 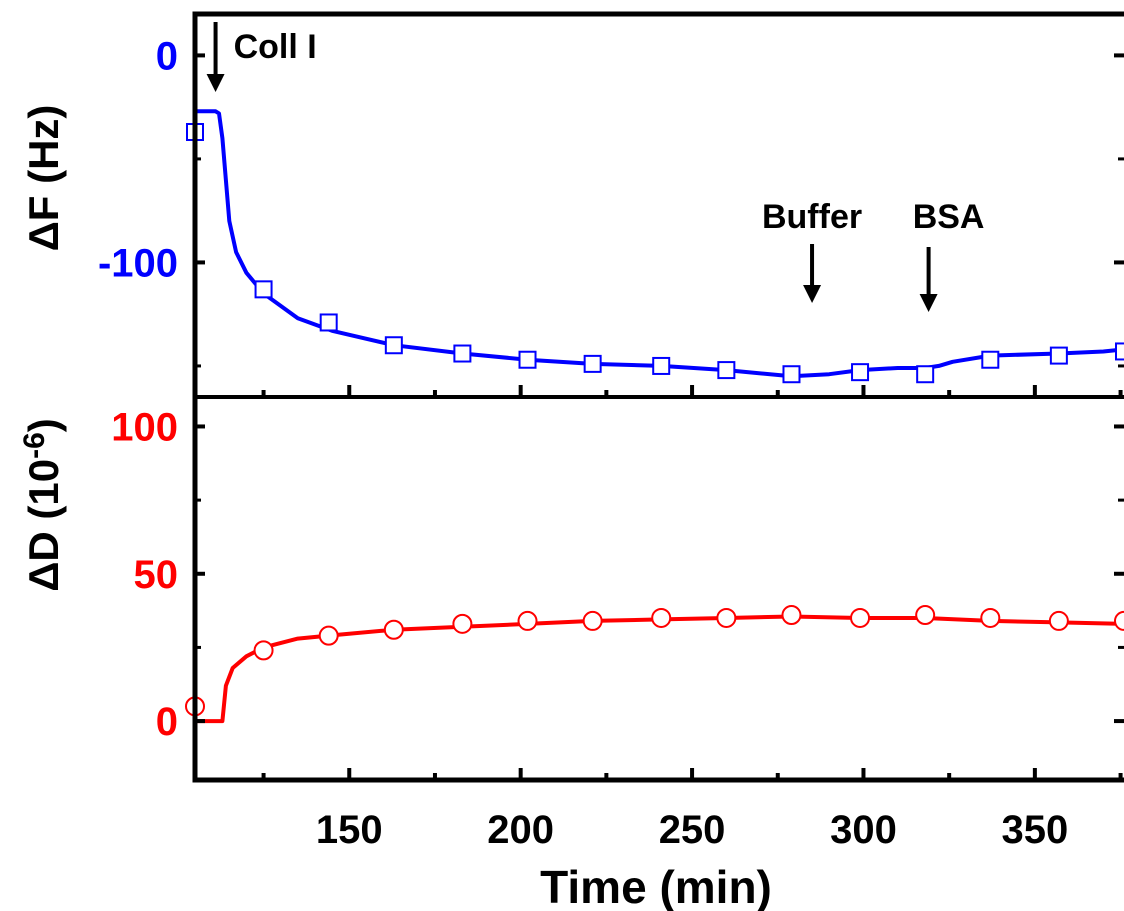 I want to click on xtick-label-0: 150, so click(x=349, y=830).